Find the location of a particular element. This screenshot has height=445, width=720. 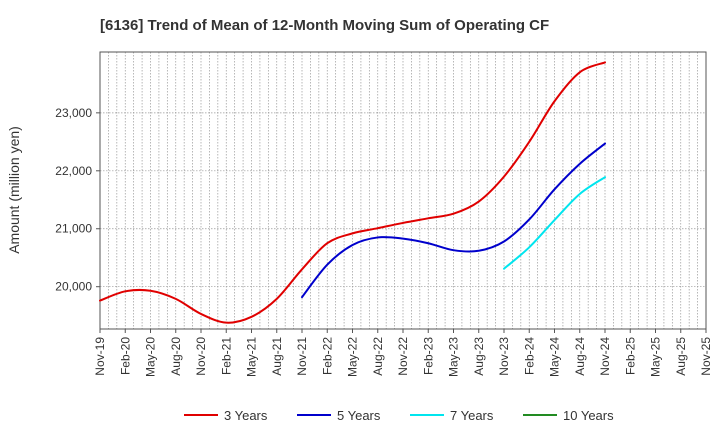

x-tick-label: Feb-24 is located at coordinates (529, 356).